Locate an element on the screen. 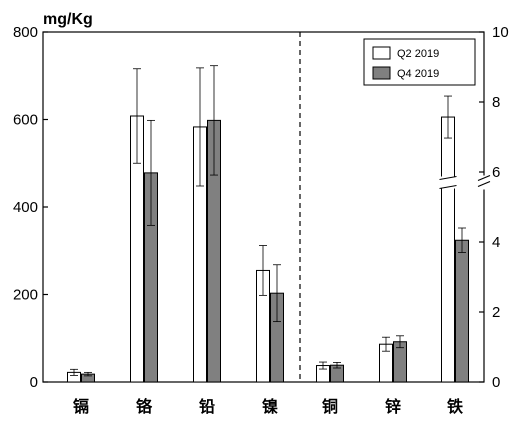  left-tick-label: 600 is located at coordinates (25, 120).